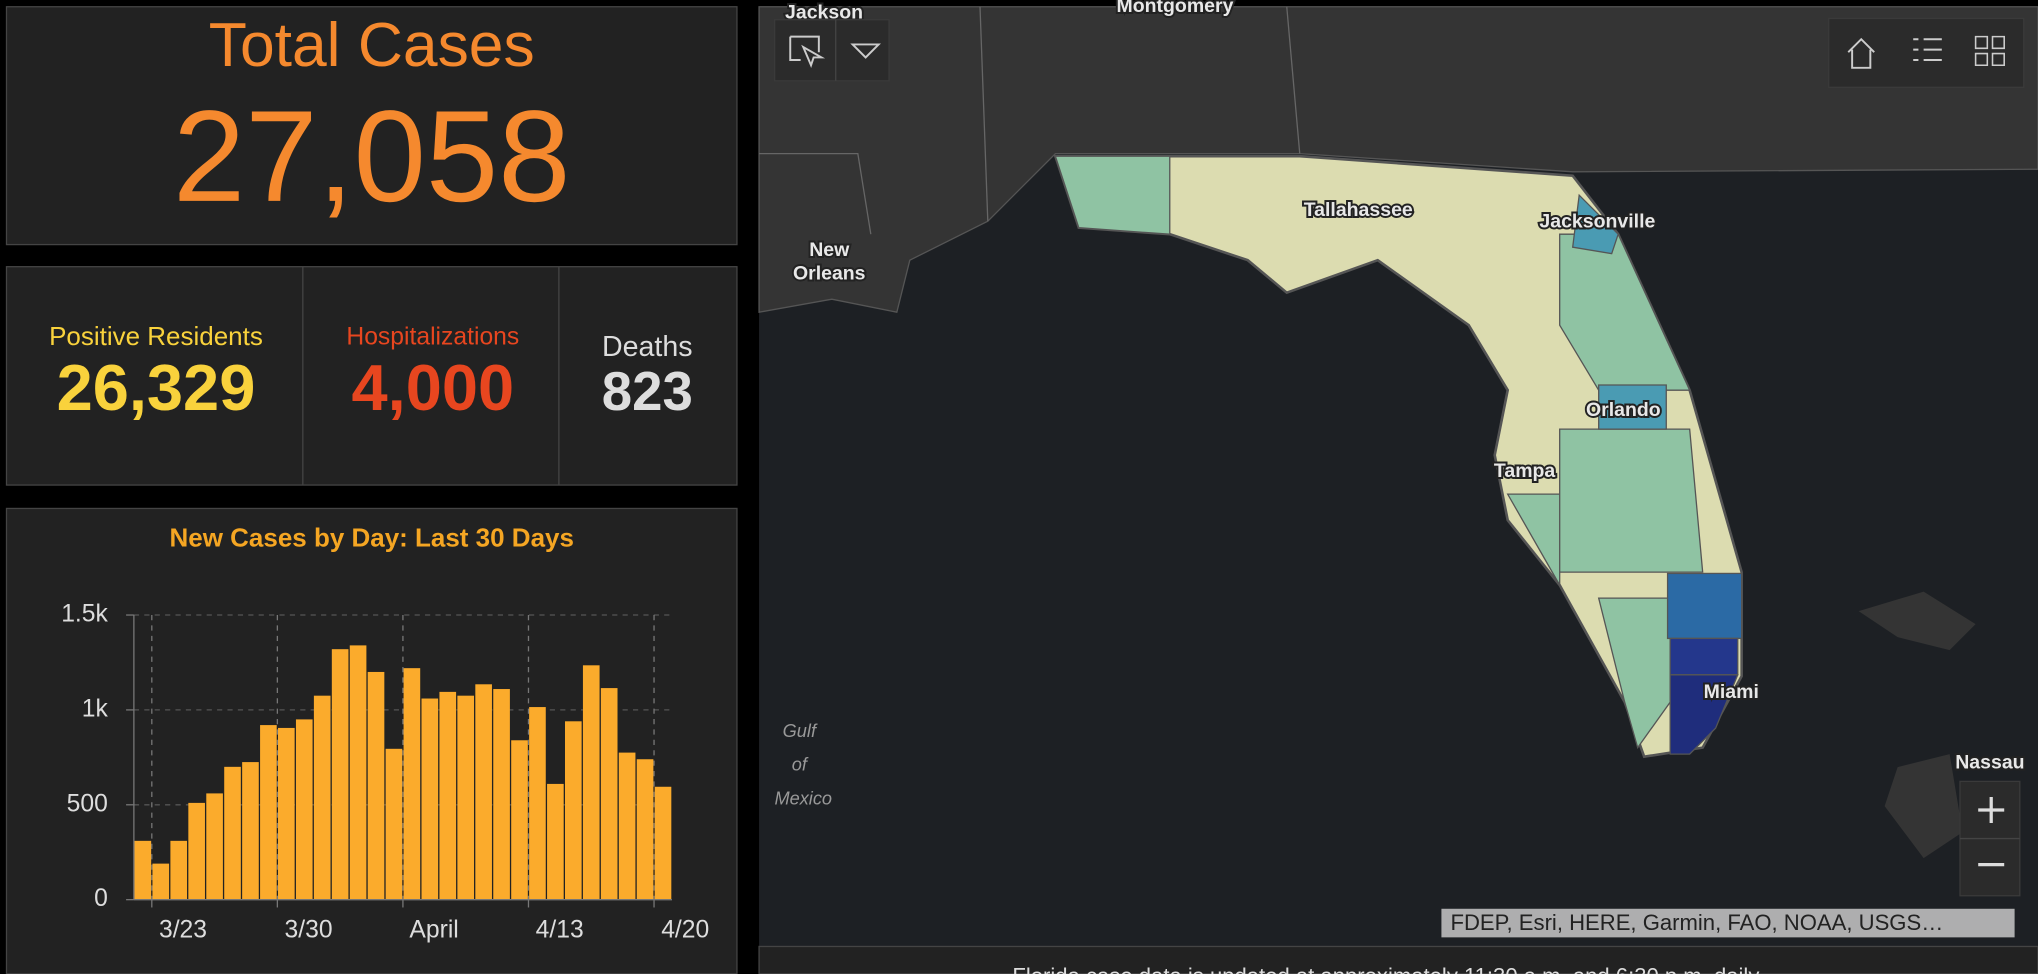 The height and width of the screenshot is (974, 2038). I want to click on x-tick-label: 4/13, so click(560, 929).